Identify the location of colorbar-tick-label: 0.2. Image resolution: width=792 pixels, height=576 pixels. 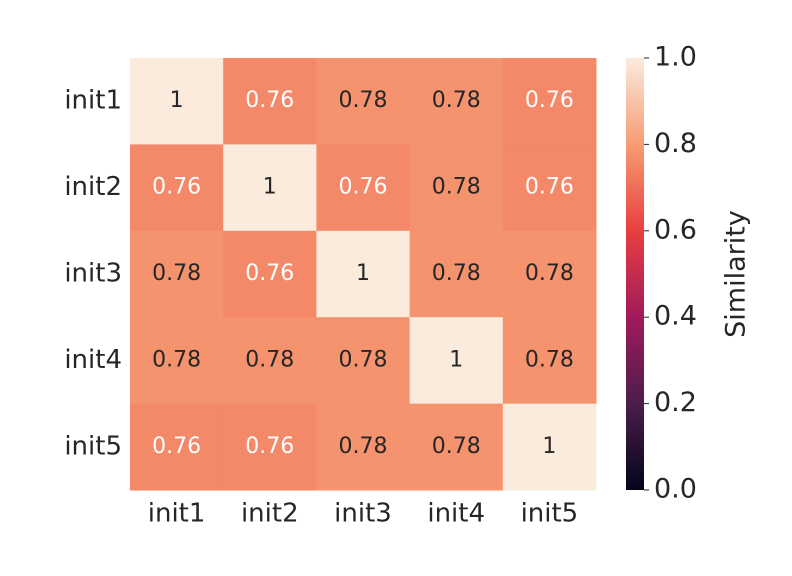
(675, 402).